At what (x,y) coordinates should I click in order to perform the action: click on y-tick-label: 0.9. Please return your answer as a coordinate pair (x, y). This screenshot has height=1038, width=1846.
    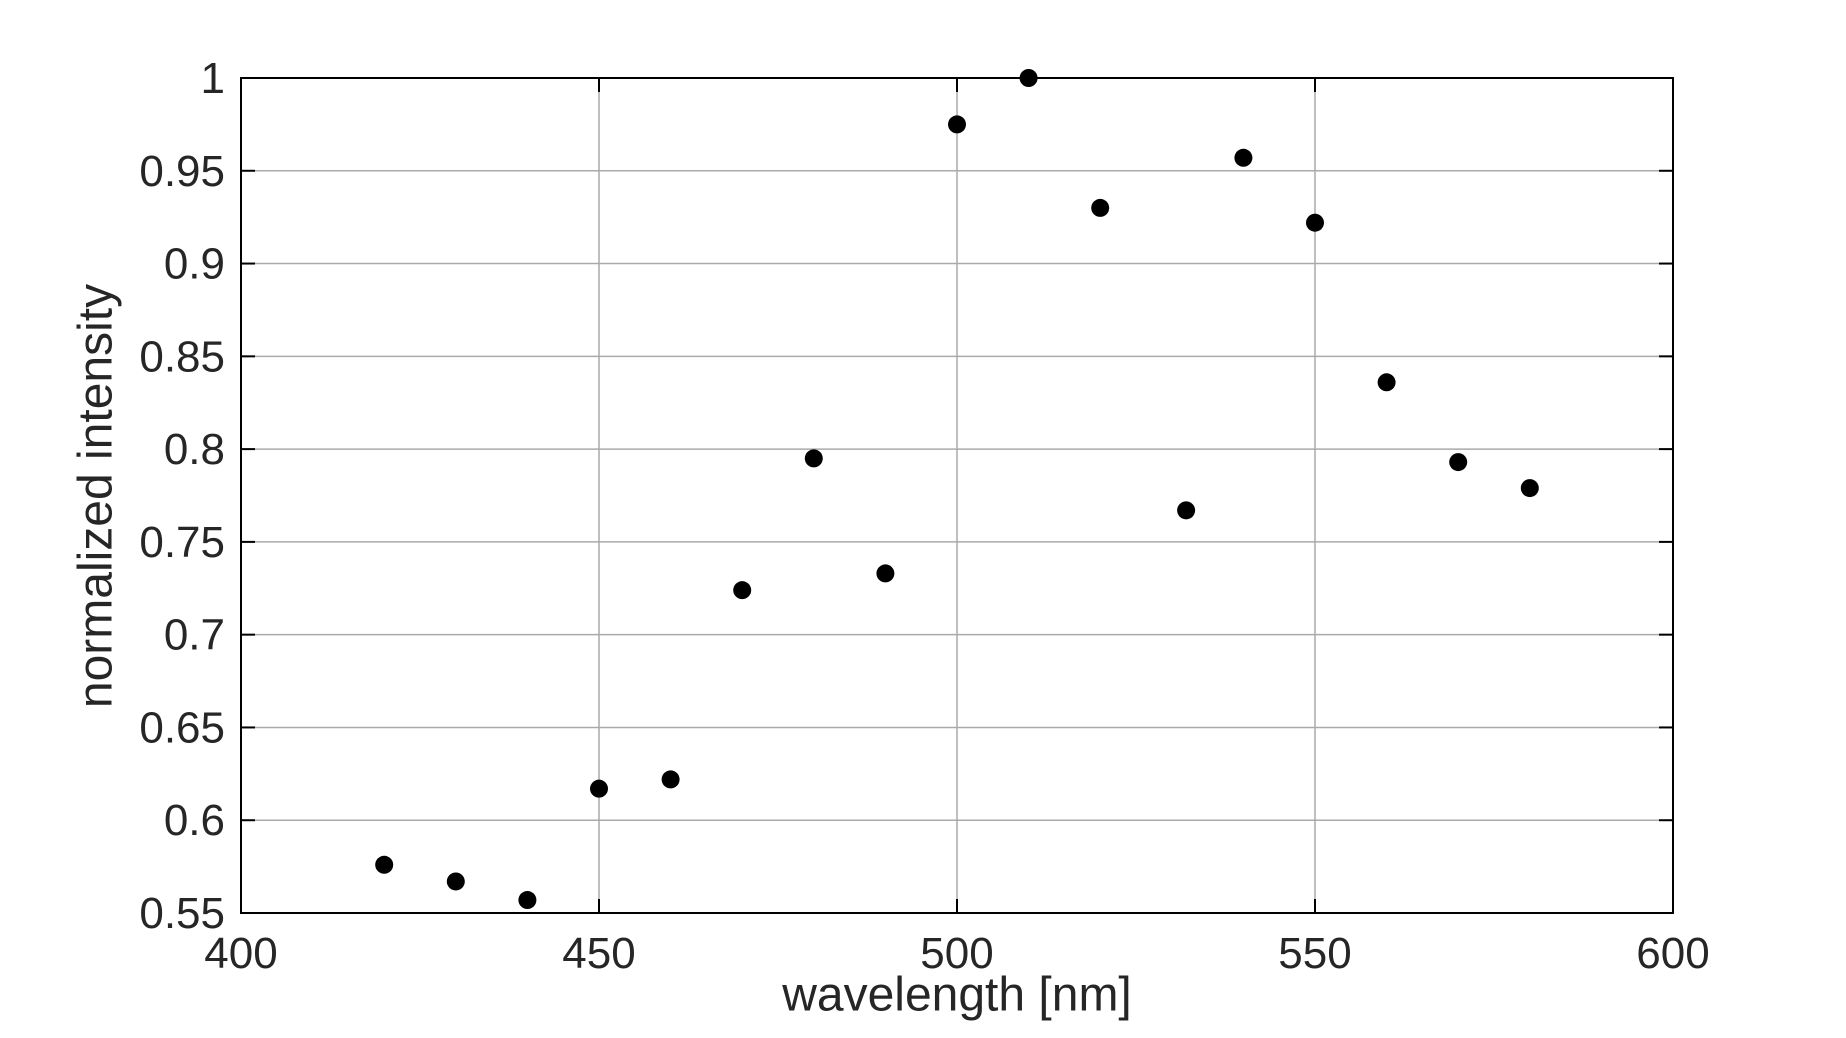
    Looking at the image, I should click on (194, 264).